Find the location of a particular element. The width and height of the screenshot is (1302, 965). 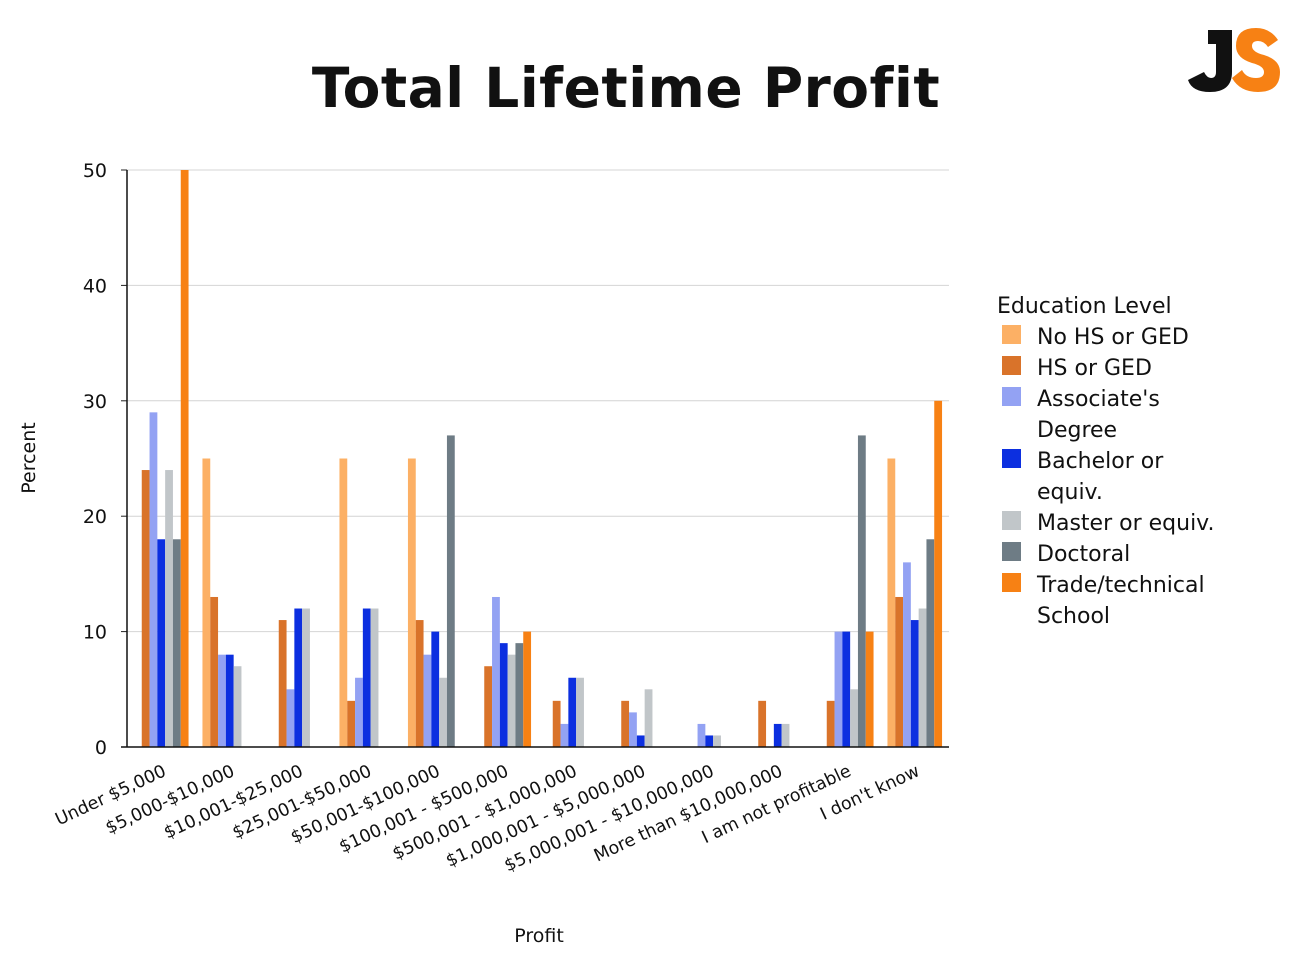

legend-label: HS or GED is located at coordinates (1094, 368).